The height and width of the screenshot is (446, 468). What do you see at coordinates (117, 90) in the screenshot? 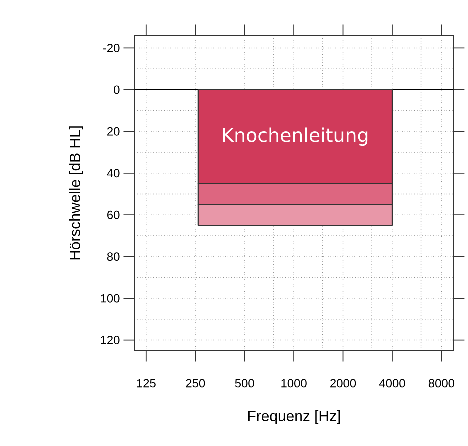
I see `y-tick-label: 0` at bounding box center [117, 90].